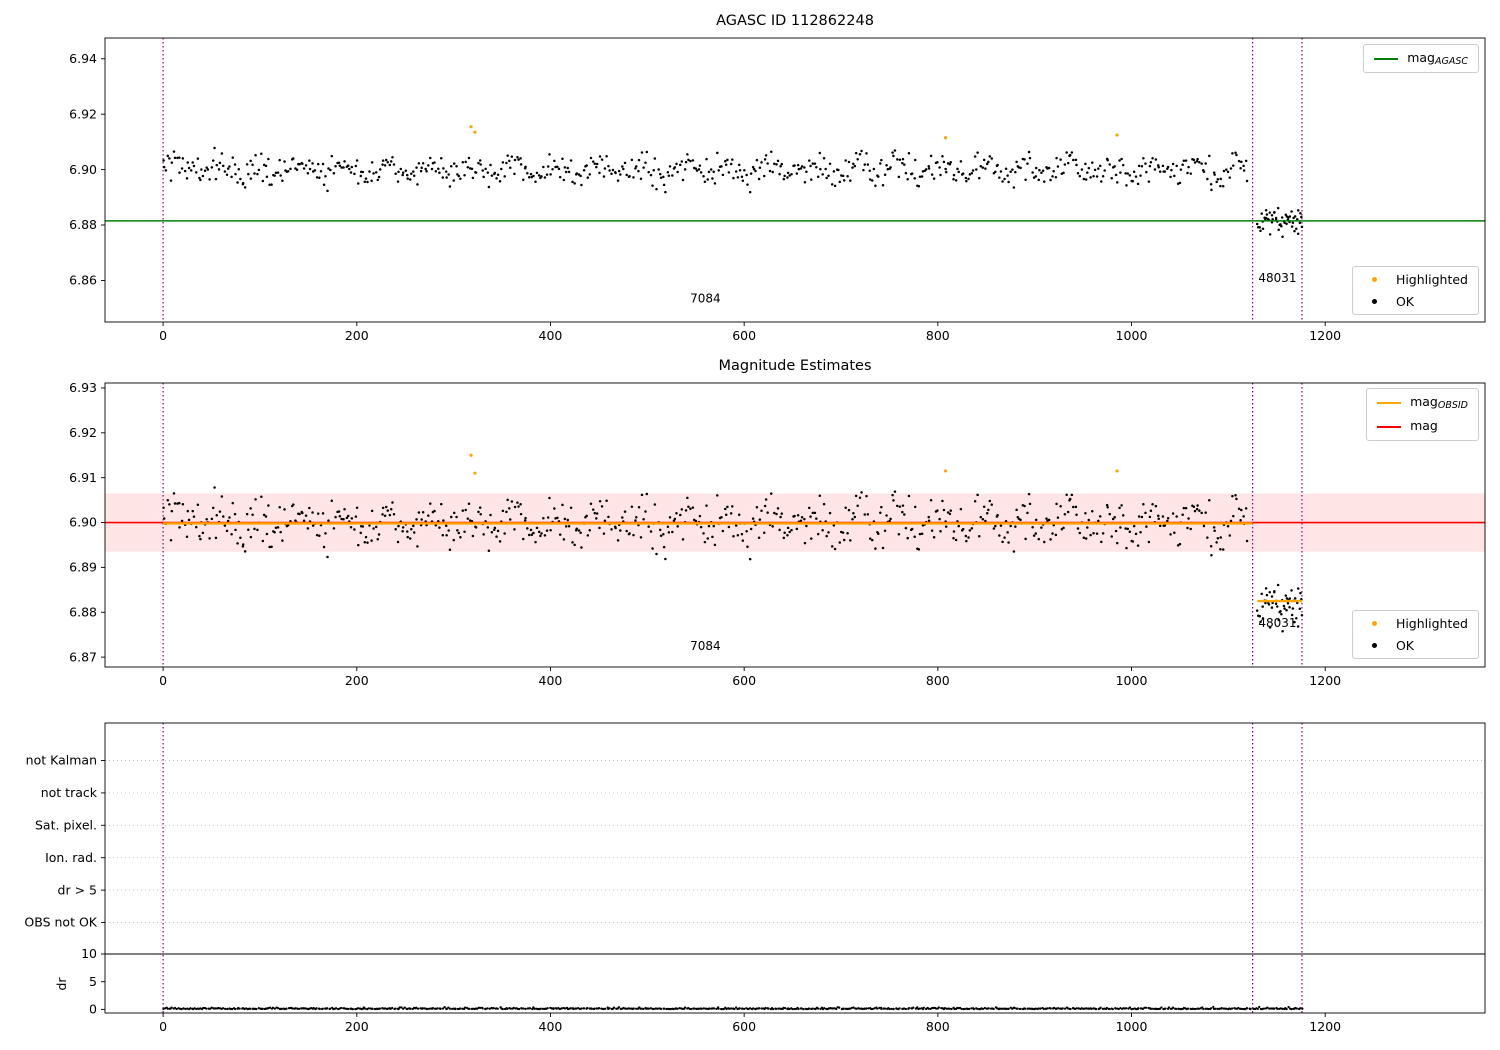 The width and height of the screenshot is (1500, 1050). What do you see at coordinates (83, 280) in the screenshot?
I see `y-tick-label: 6.86` at bounding box center [83, 280].